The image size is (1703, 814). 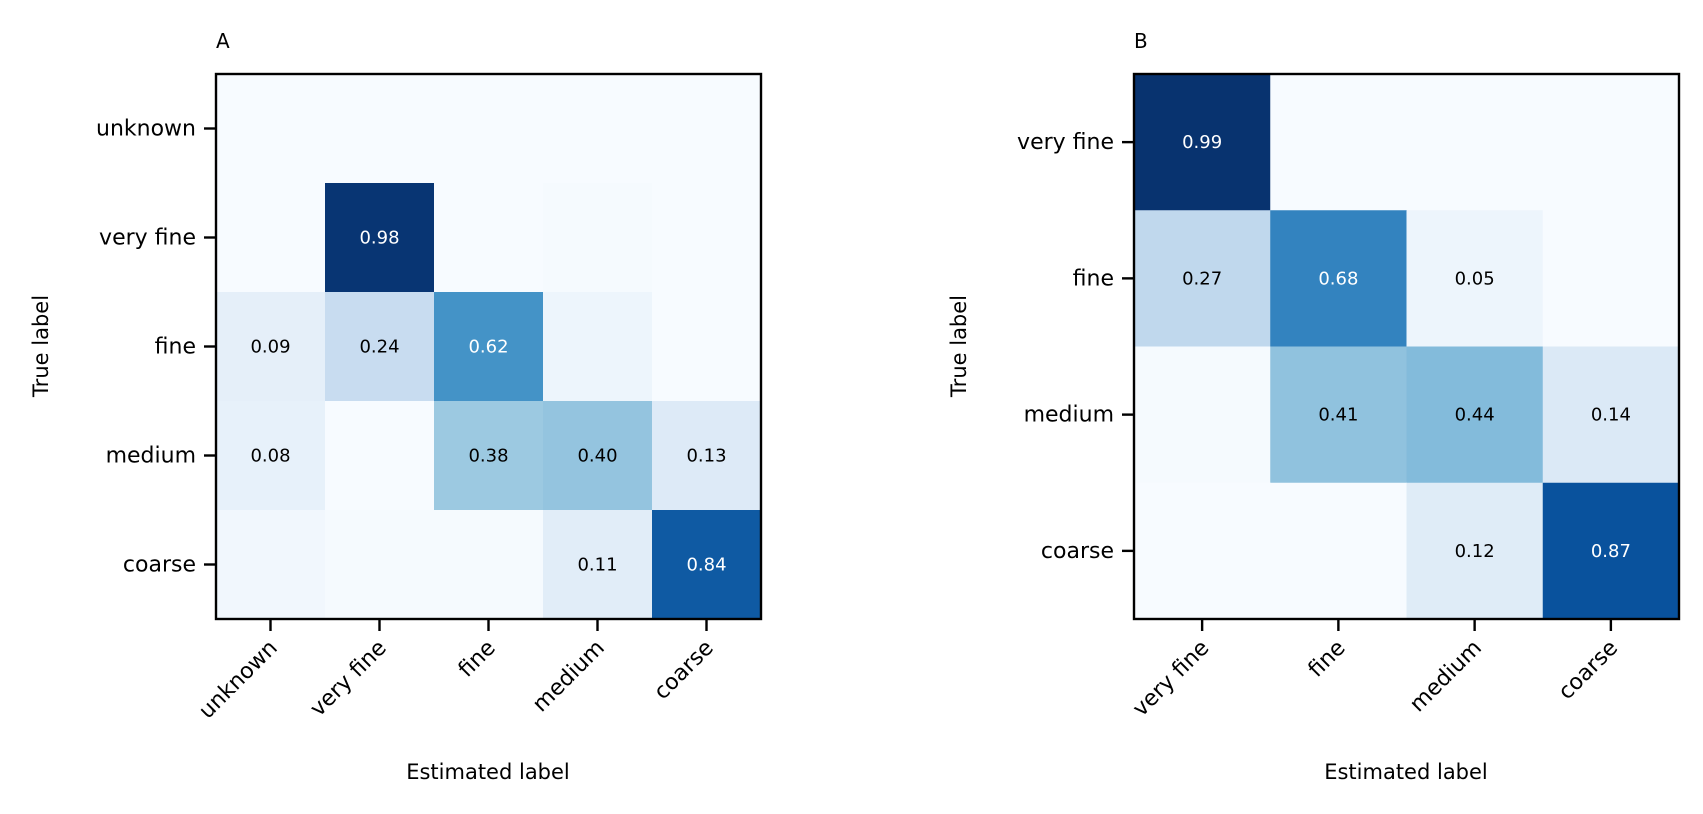 What do you see at coordinates (1446, 677) in the screenshot?
I see `panel-b-xtick-label: medium` at bounding box center [1446, 677].